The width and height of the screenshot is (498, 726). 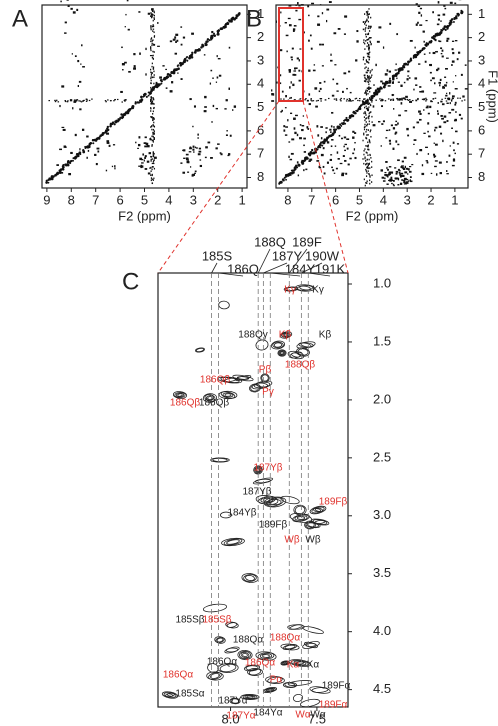 What do you see at coordinates (260, 59) in the screenshot?
I see `y-tick-label: 3` at bounding box center [260, 59].